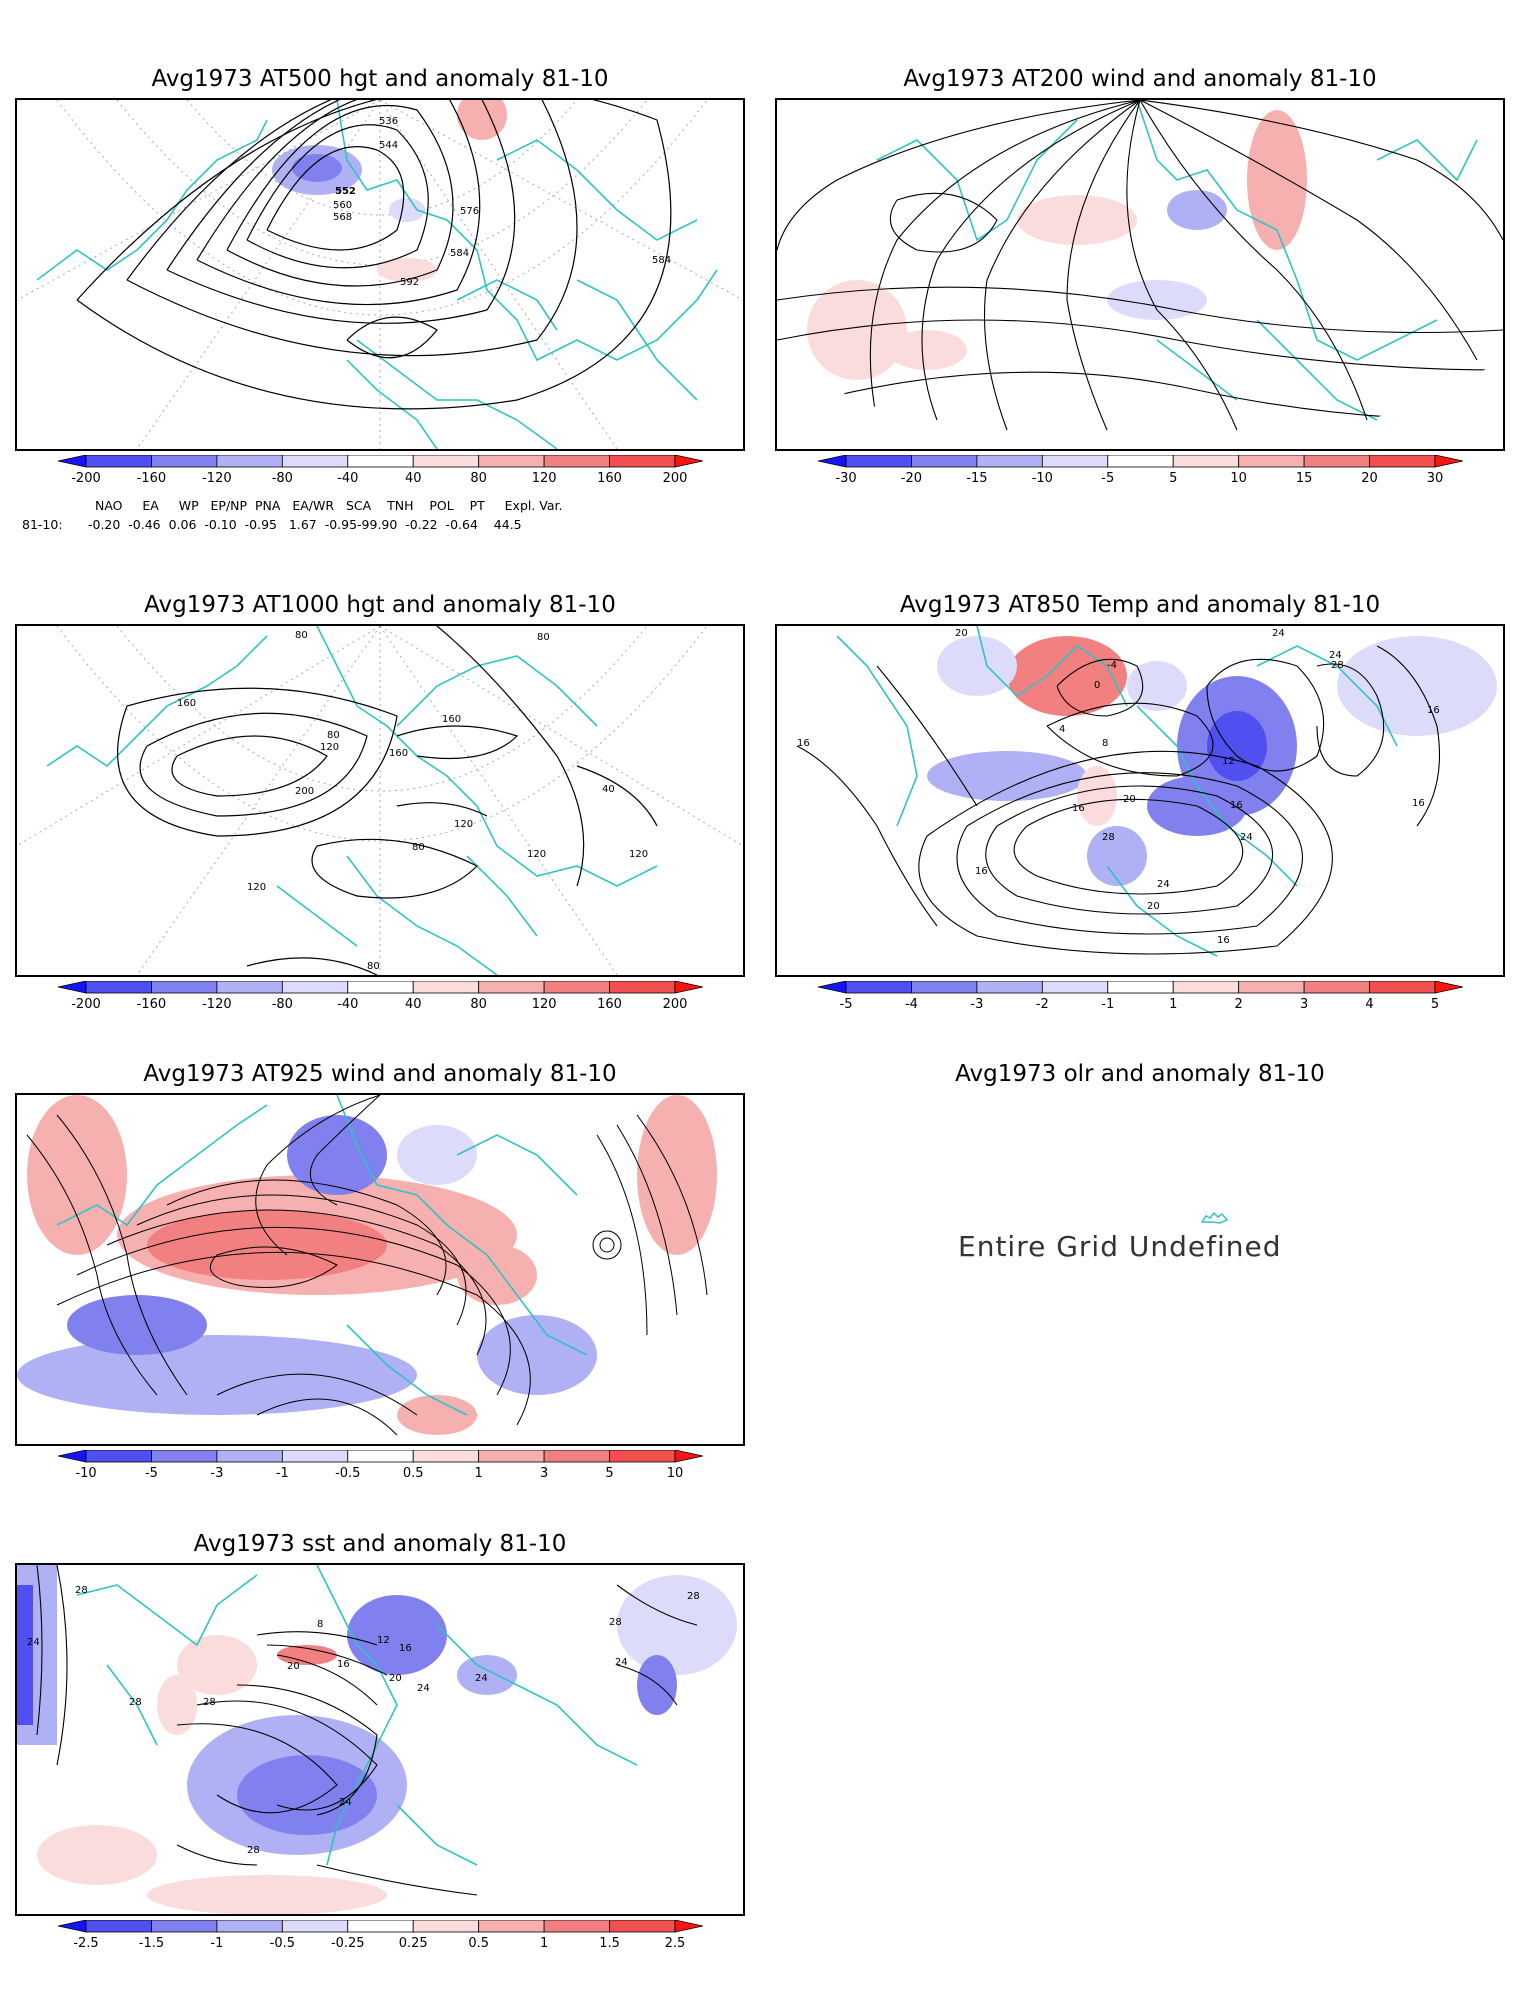 This screenshot has width=1520, height=2000. I want to click on contour-label: 544, so click(388, 145).